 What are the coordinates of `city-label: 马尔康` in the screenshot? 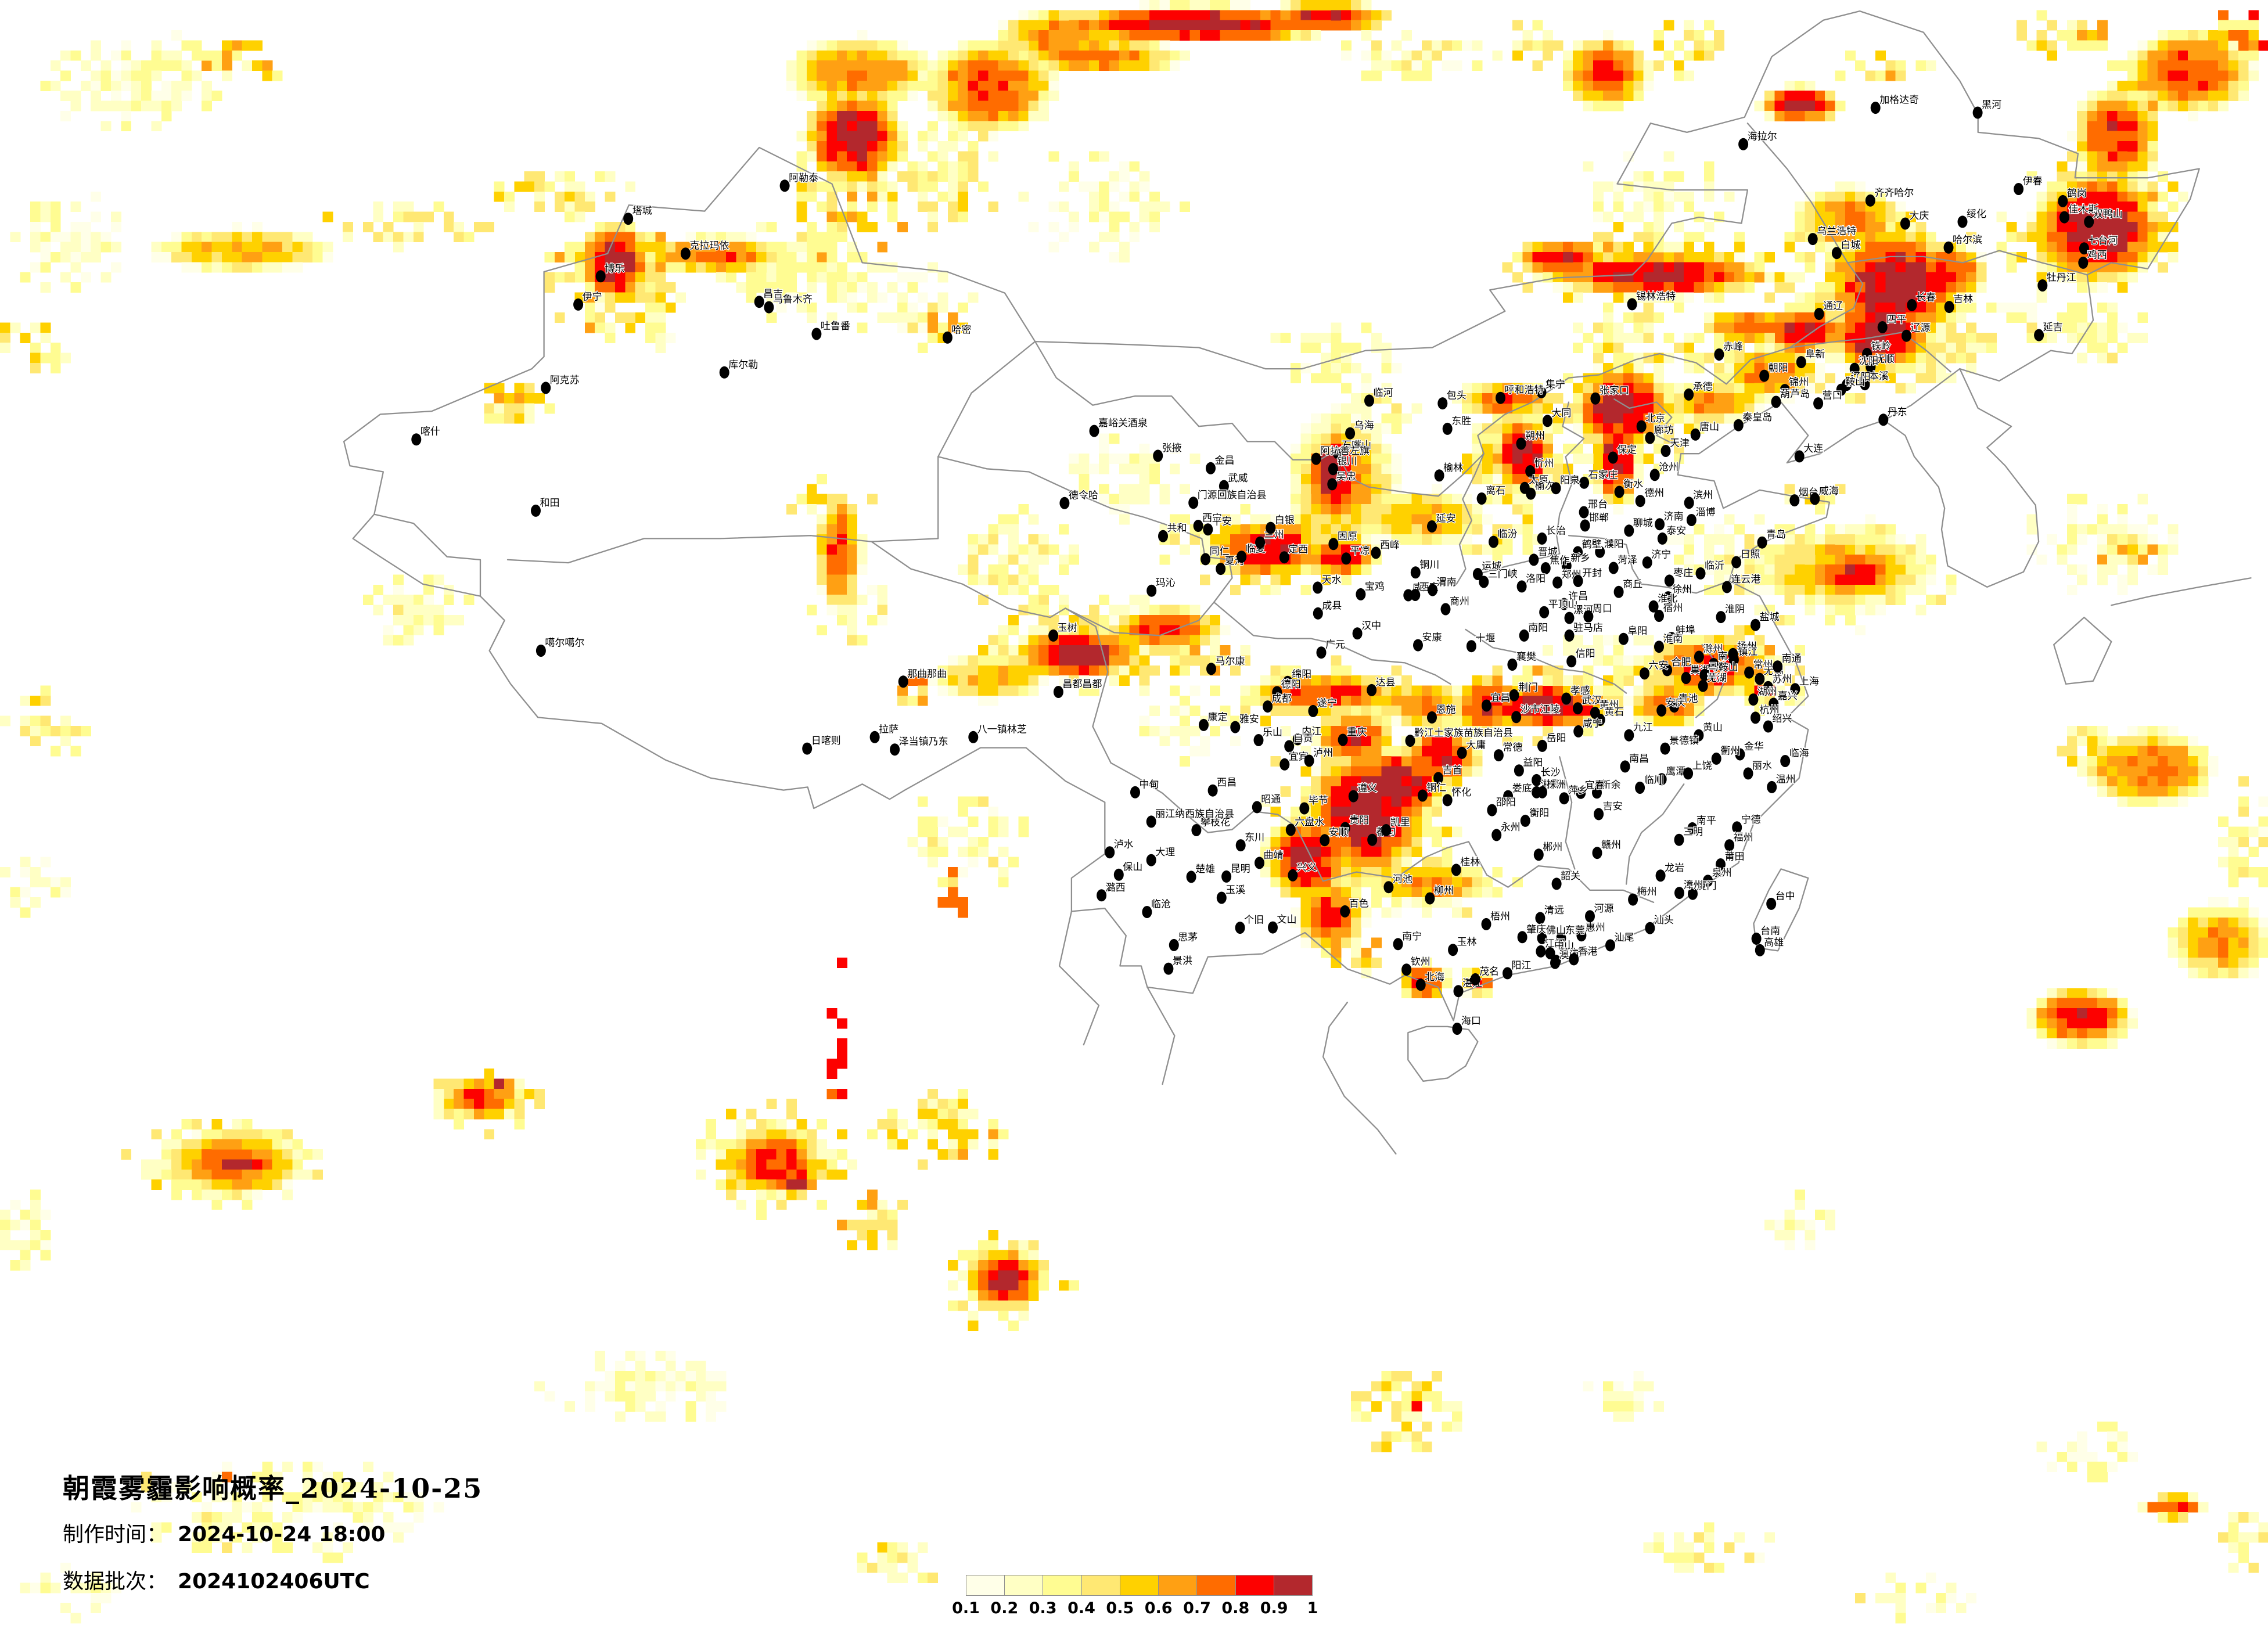 It's located at (1230, 661).